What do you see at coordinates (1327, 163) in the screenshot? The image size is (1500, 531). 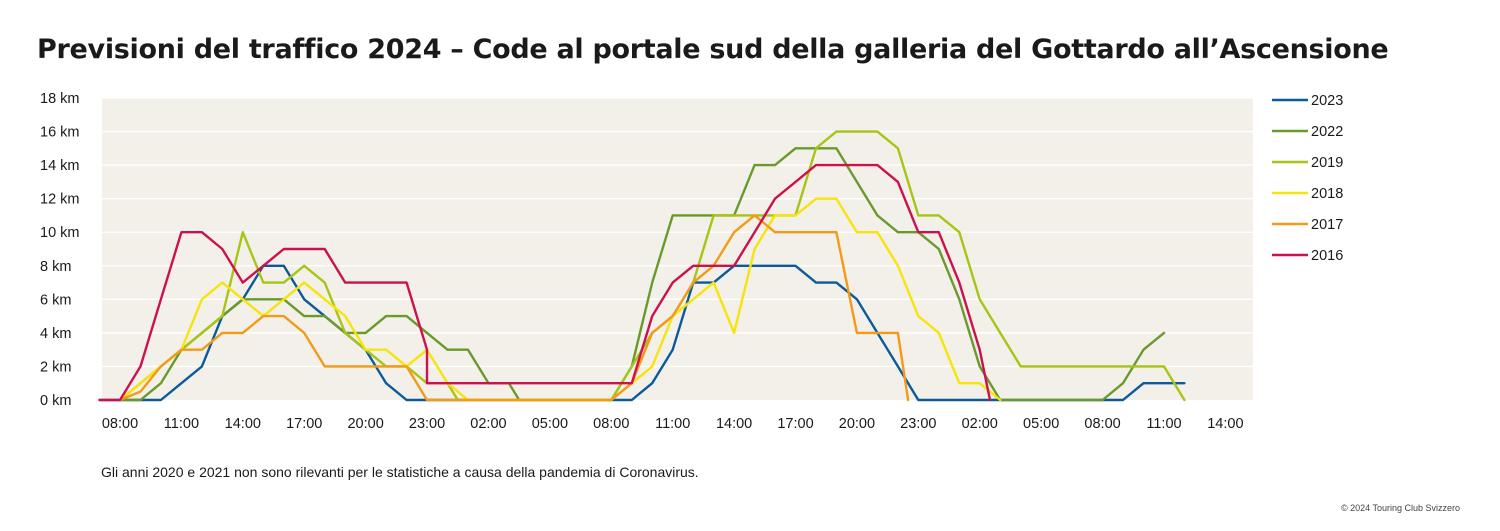 I see `legend-label-2019: 2019` at bounding box center [1327, 163].